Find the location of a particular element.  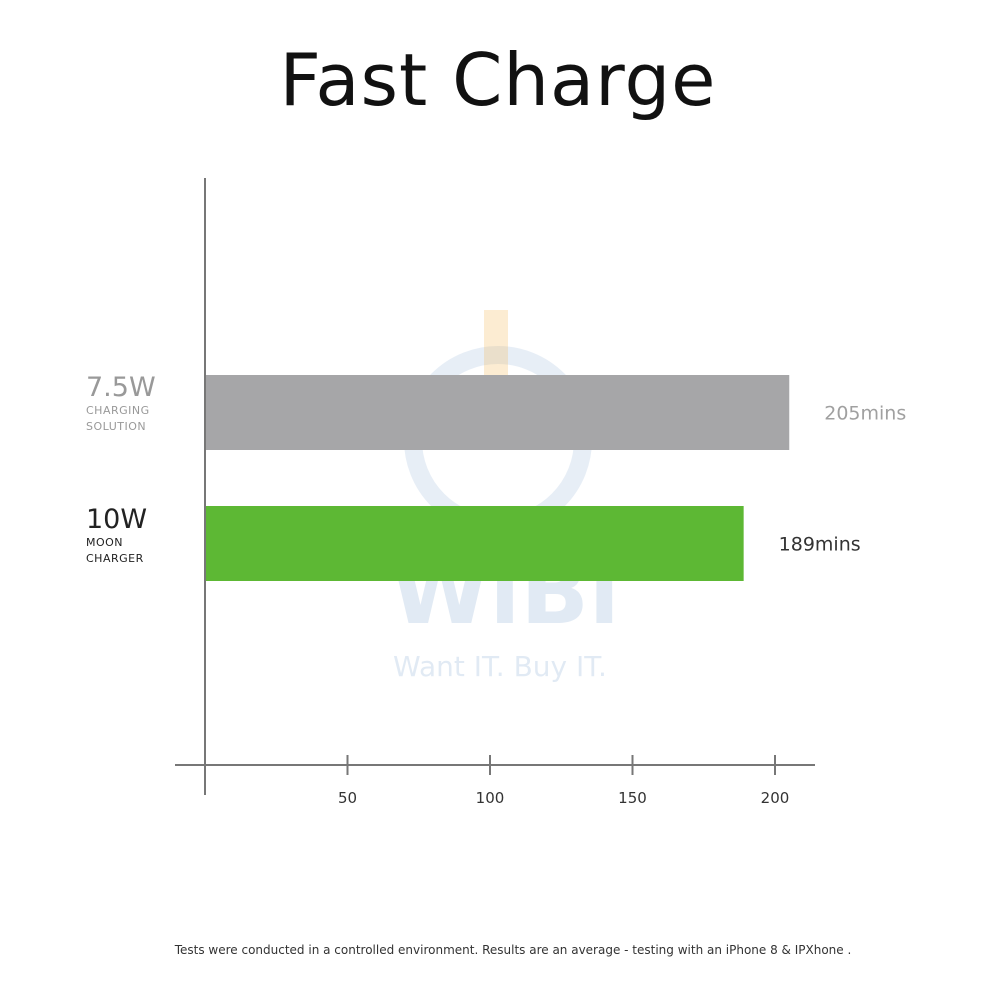

chart-title: Fast Charge is located at coordinates (498, 80).